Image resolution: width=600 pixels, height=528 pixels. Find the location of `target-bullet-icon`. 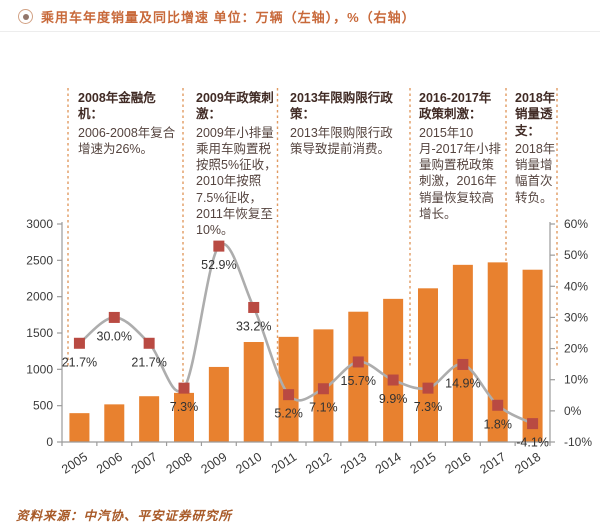

target-bullet-icon is located at coordinates (25, 16).